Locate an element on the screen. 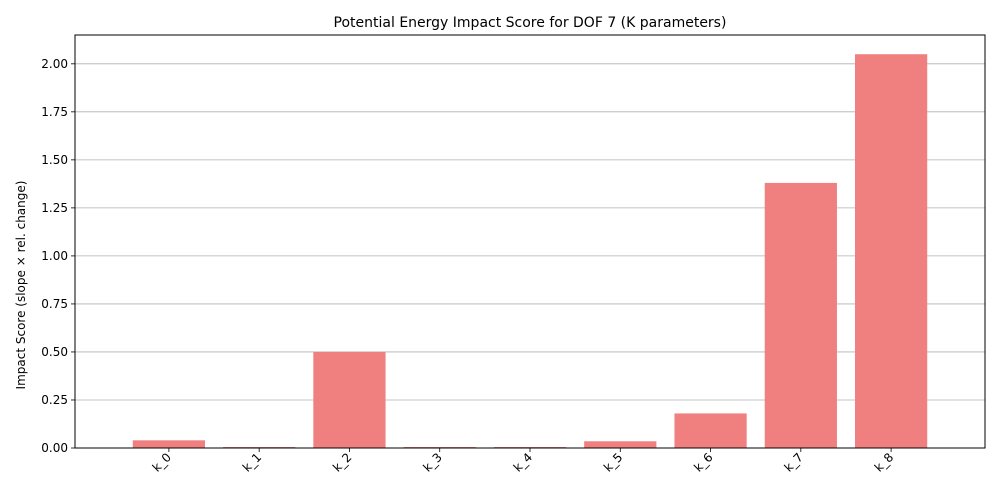 The width and height of the screenshot is (1000, 500). x-tick-label: k_0 is located at coordinates (162, 462).